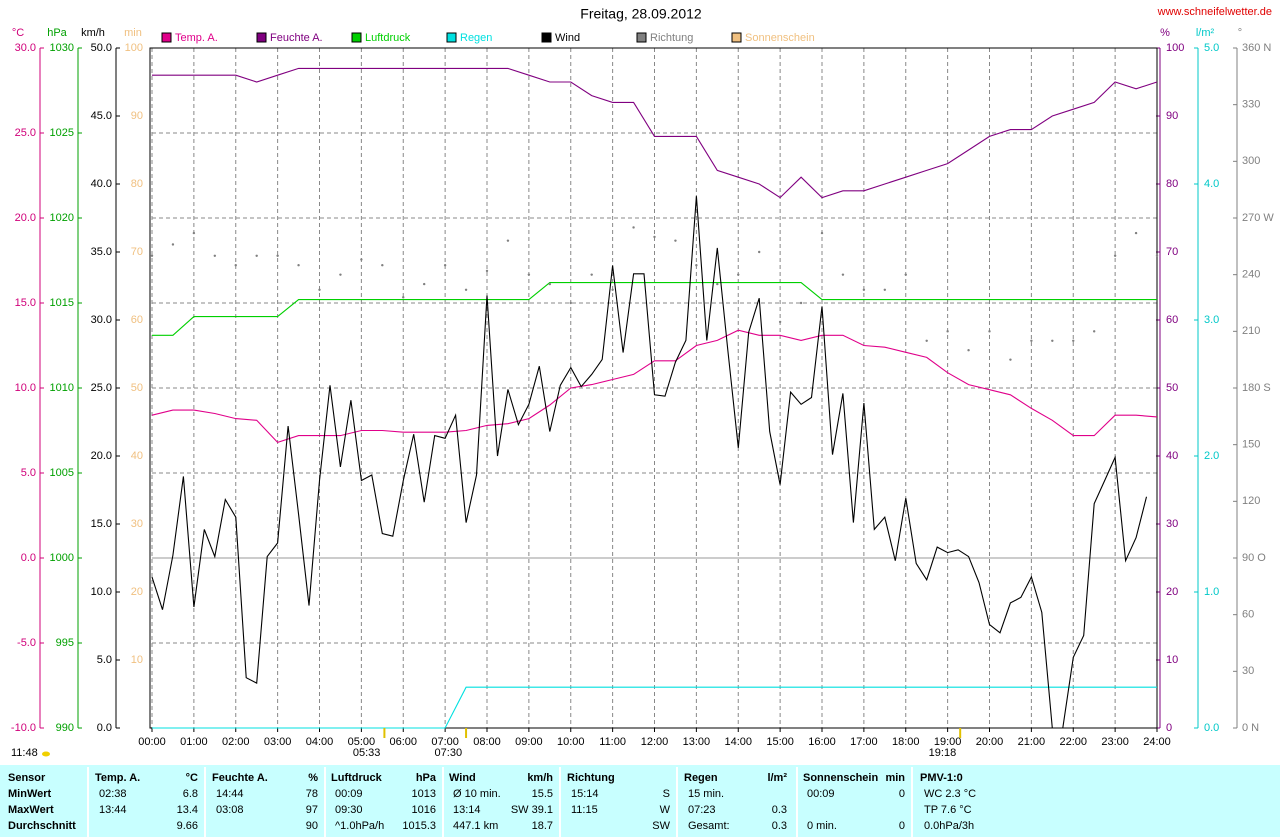  I want to click on y-tick-label: 330, so click(1251, 105).